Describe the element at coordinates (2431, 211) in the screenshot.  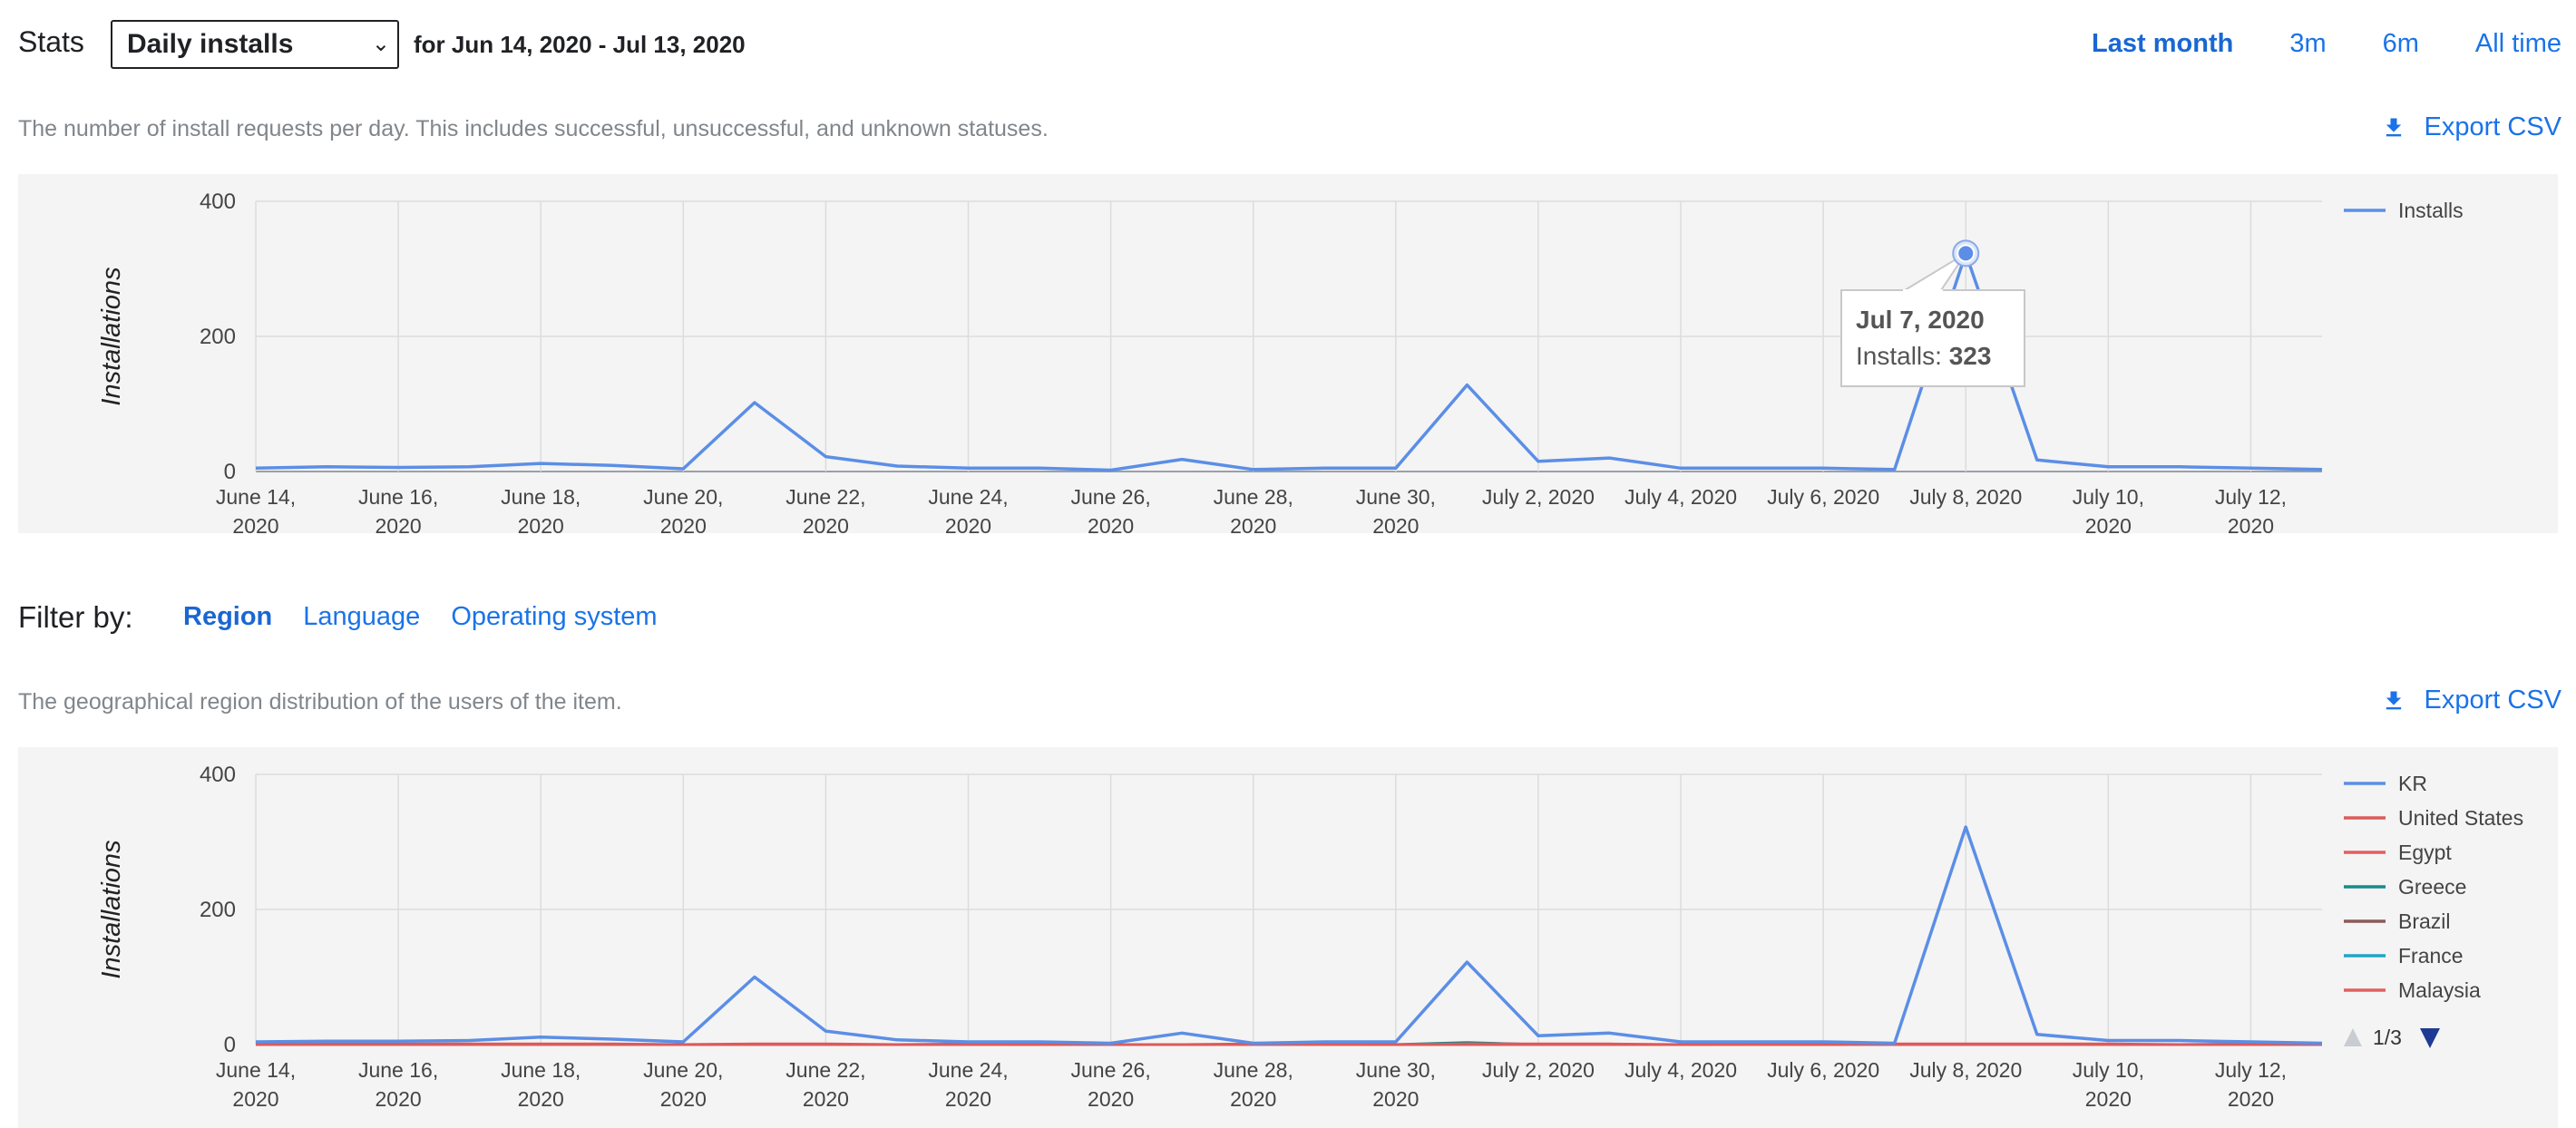
I see `legend-label: Installs` at that location.